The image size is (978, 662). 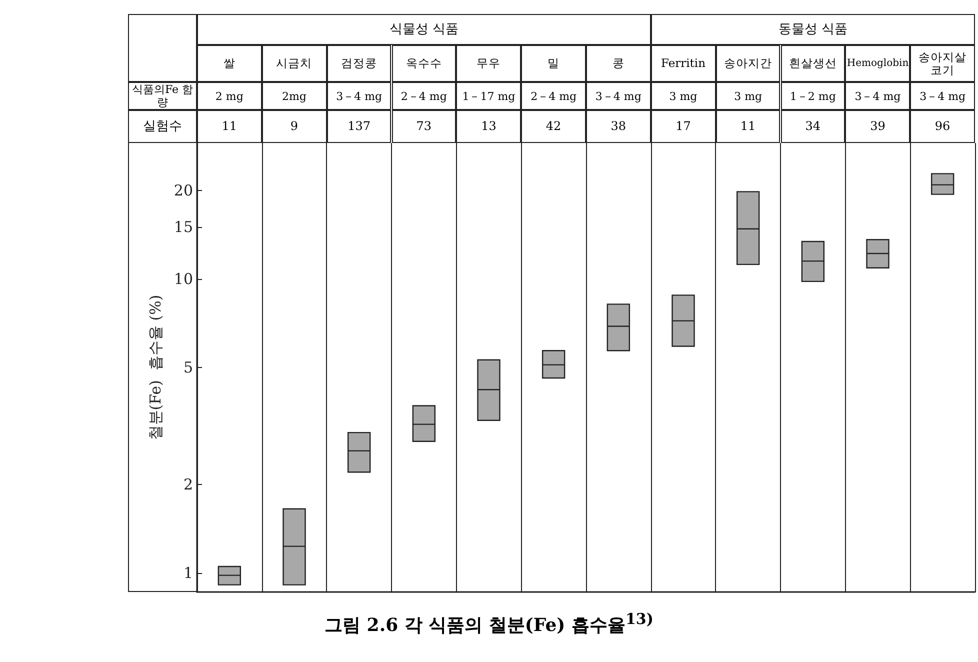 I want to click on text: 73, so click(x=424, y=126).